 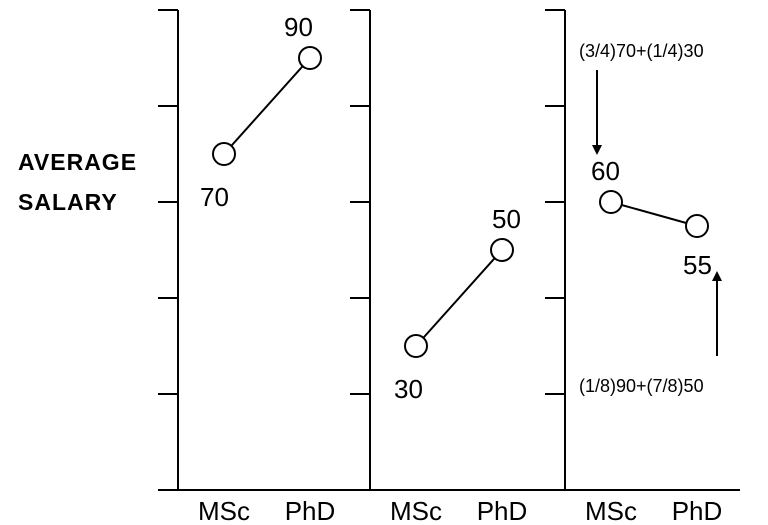 What do you see at coordinates (214, 197) in the screenshot?
I see `data-label-msc: 70` at bounding box center [214, 197].